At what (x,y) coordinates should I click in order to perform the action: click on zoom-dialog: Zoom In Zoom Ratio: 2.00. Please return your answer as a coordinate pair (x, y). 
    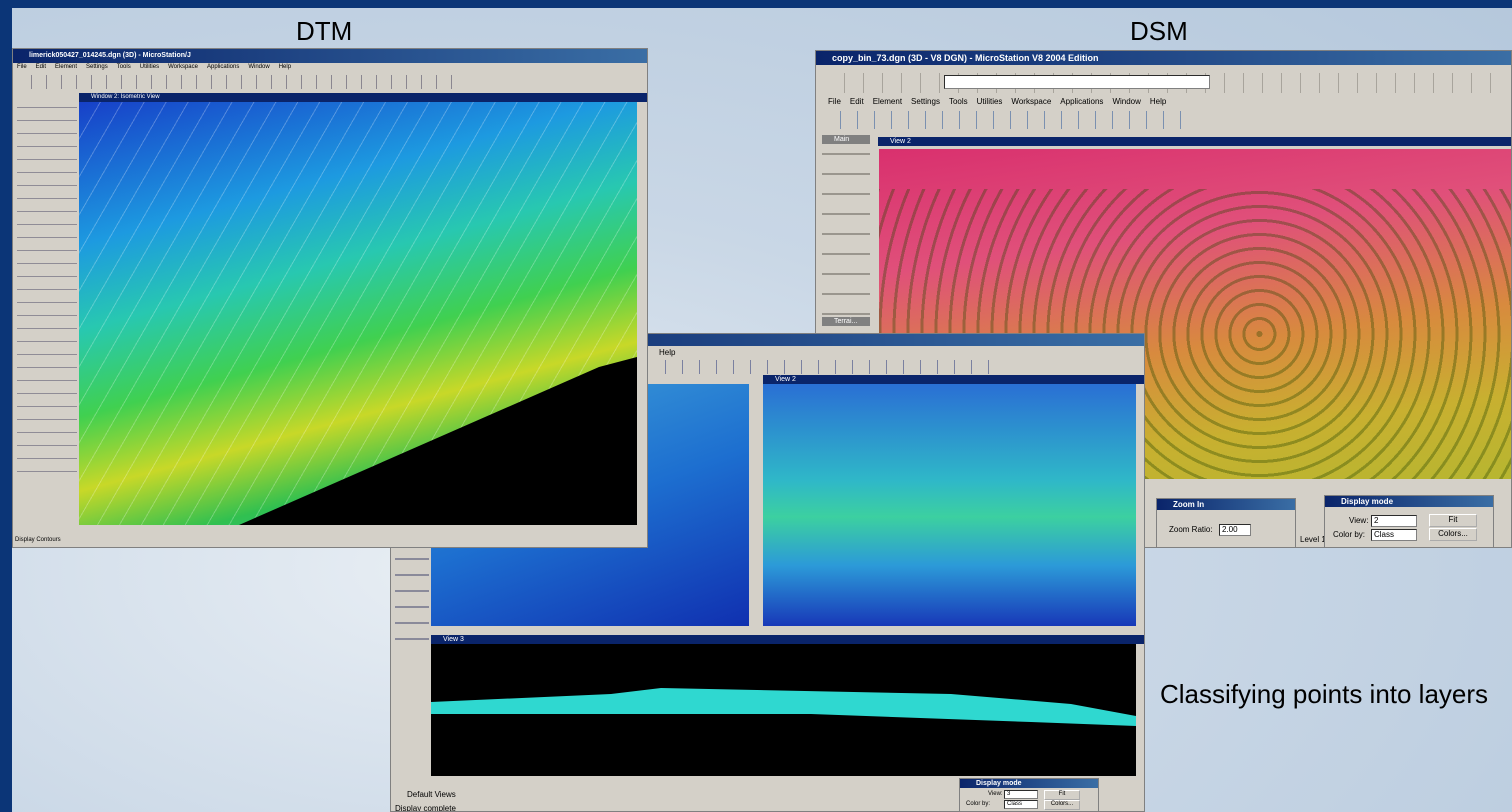
    Looking at the image, I should click on (1226, 522).